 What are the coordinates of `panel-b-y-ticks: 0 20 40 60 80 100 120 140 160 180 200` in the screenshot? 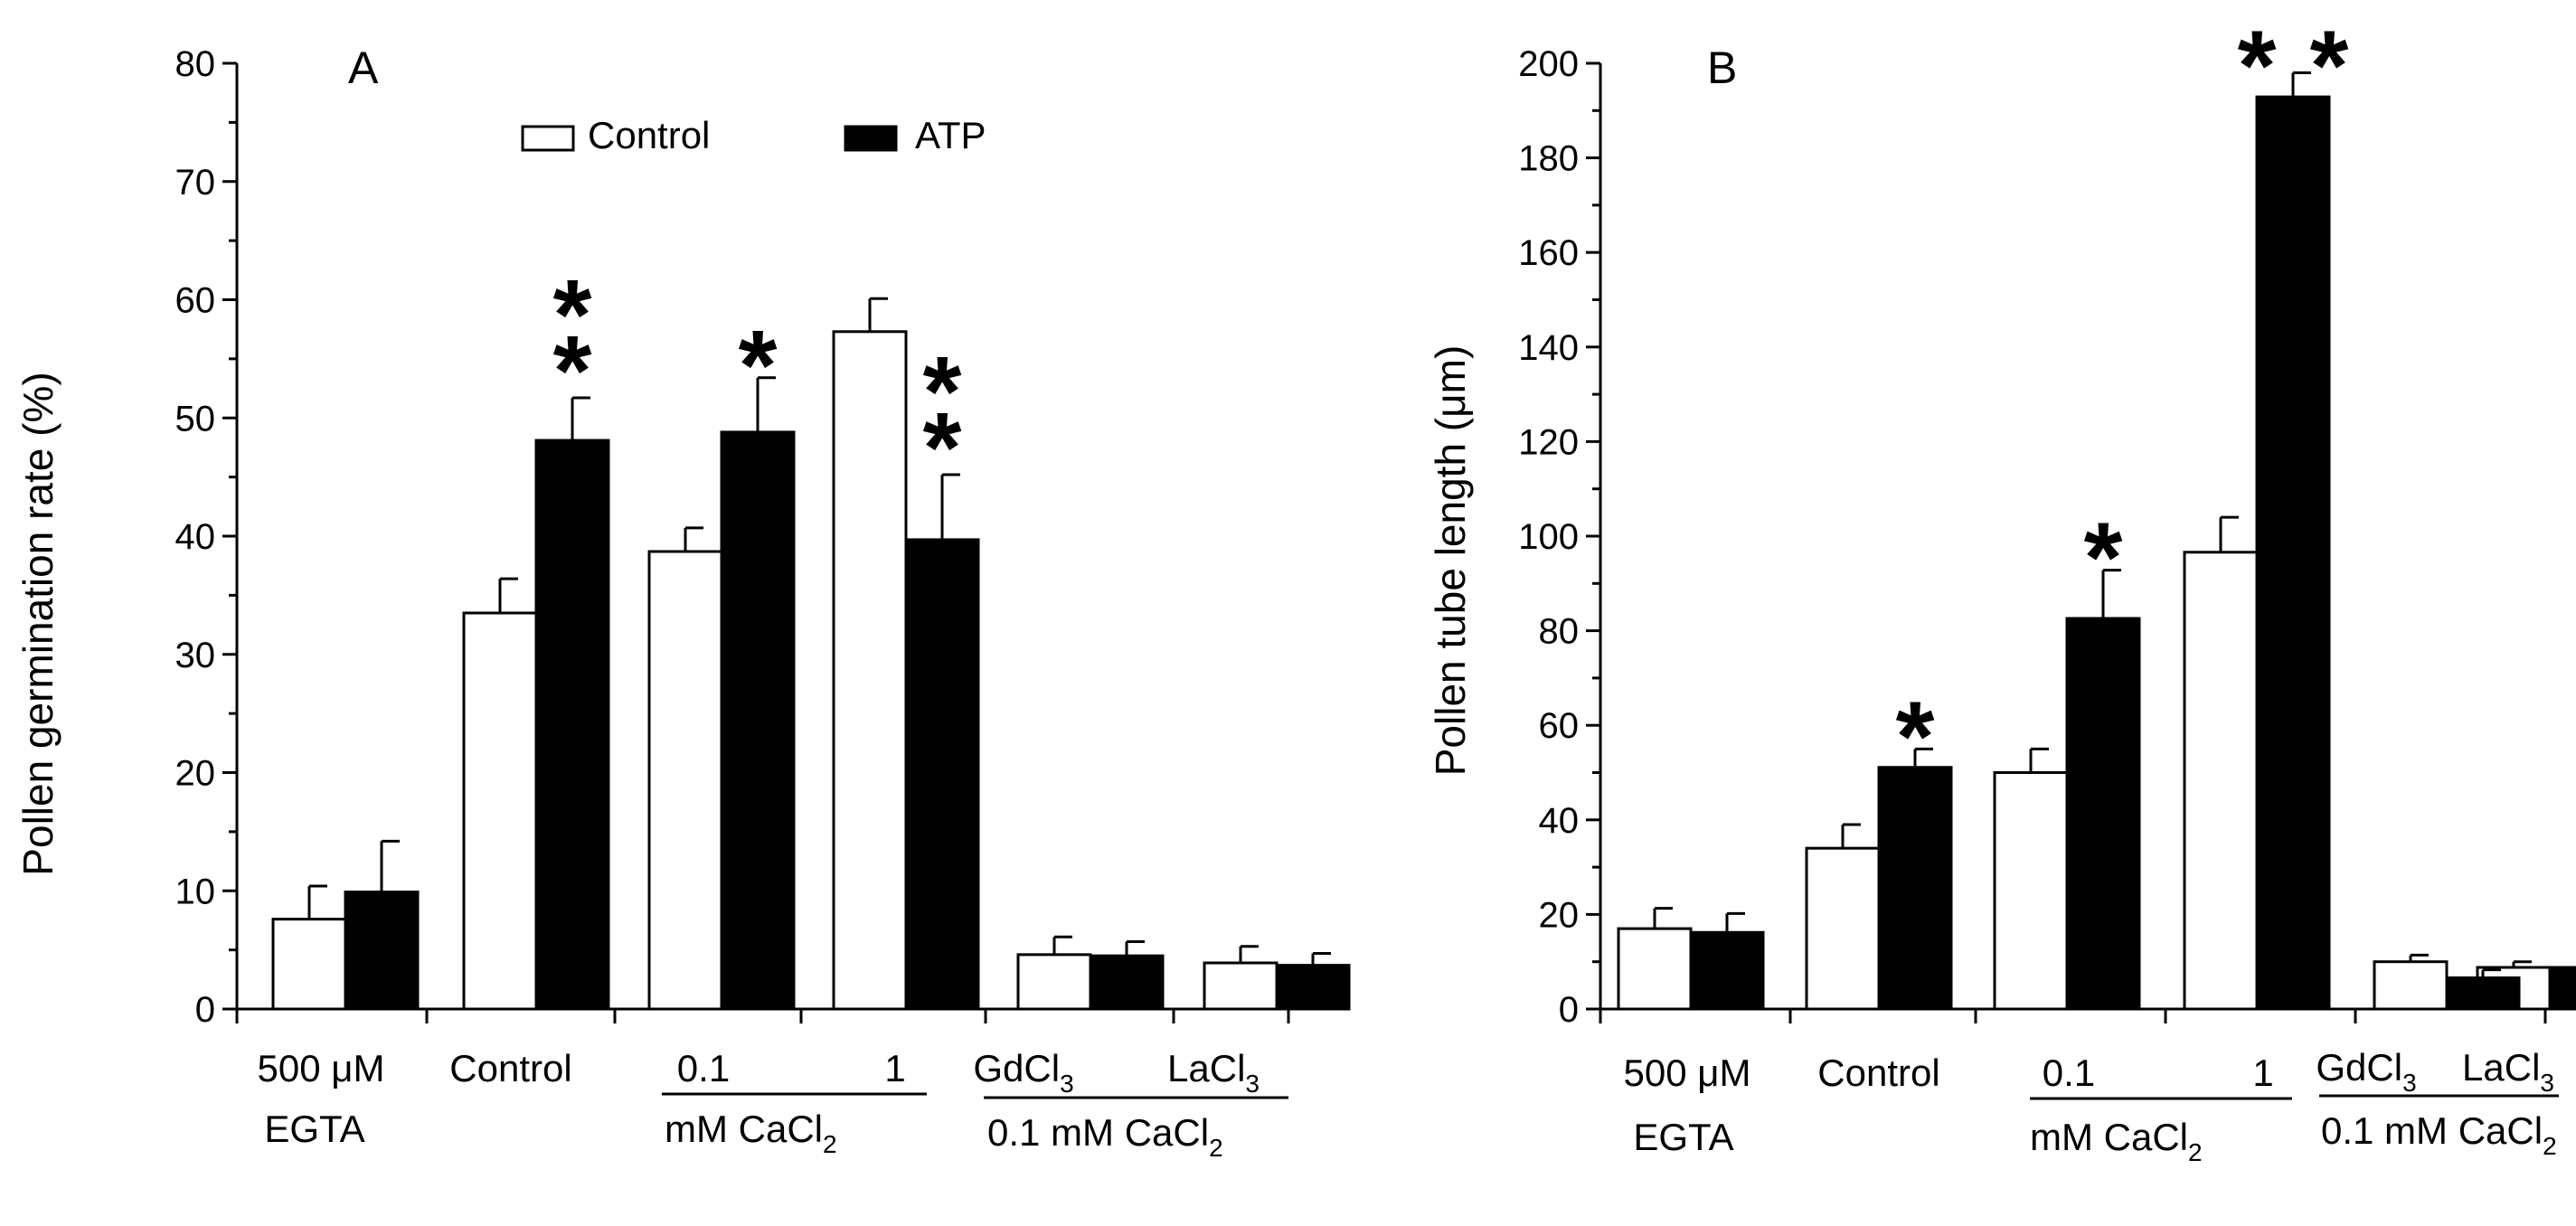 It's located at (1559, 537).